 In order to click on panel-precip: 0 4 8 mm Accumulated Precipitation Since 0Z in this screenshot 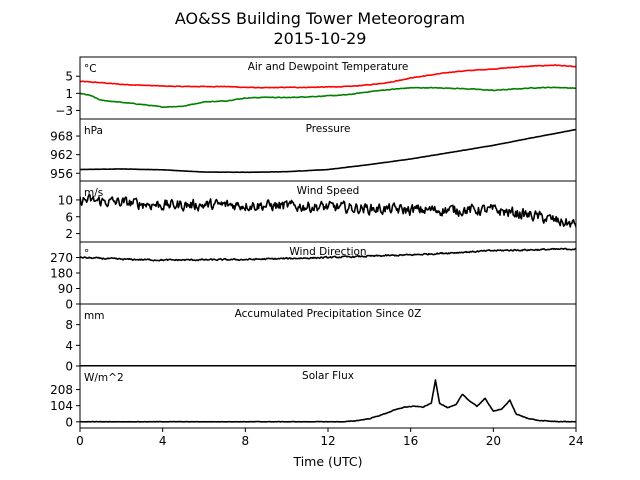, I will do `click(321, 338)`.